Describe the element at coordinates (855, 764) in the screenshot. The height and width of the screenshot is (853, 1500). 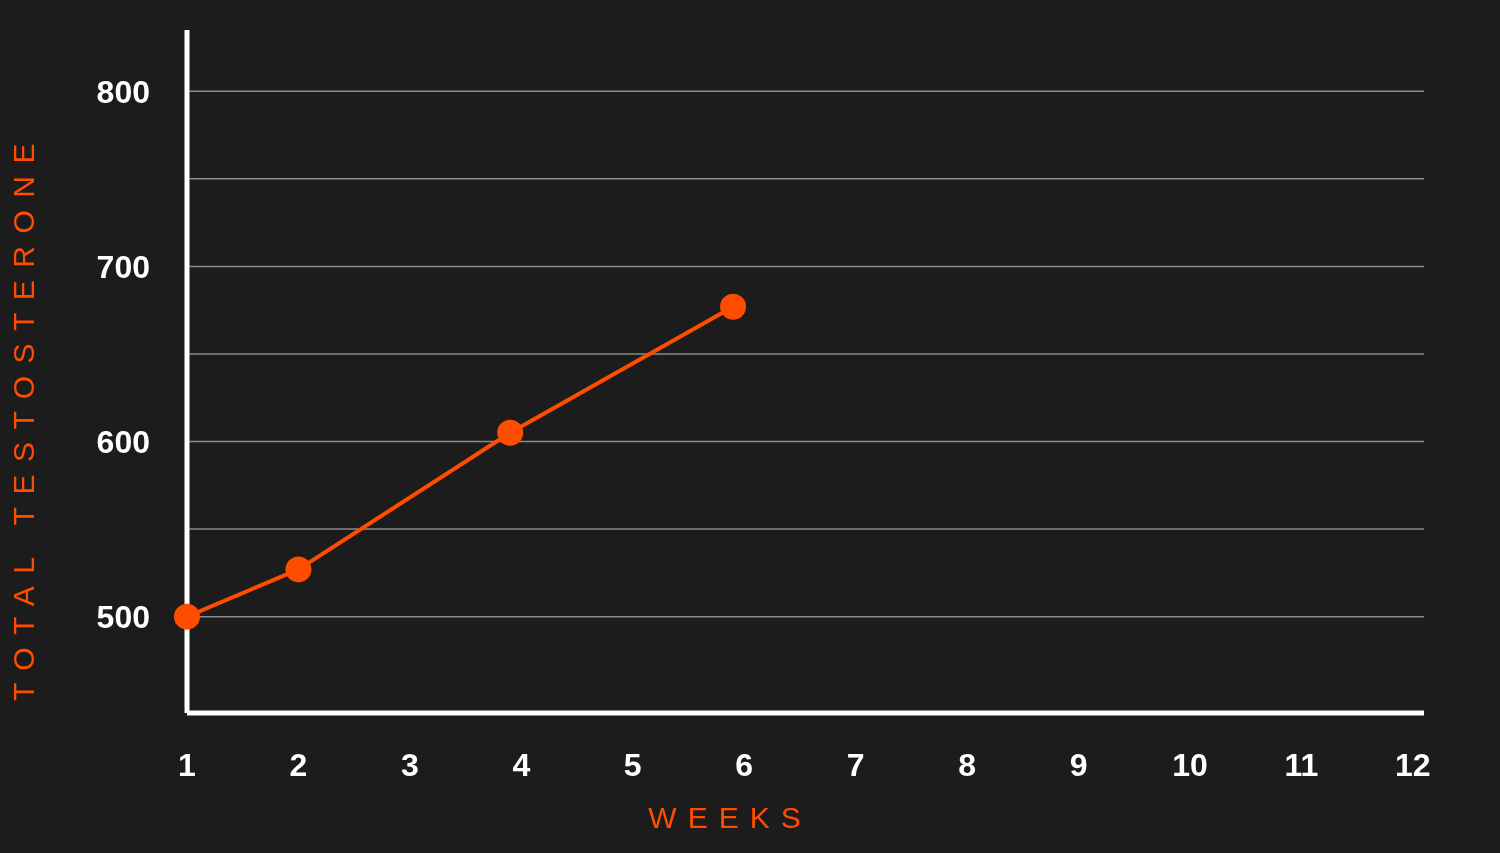
I see `x-tick-label: 7` at that location.